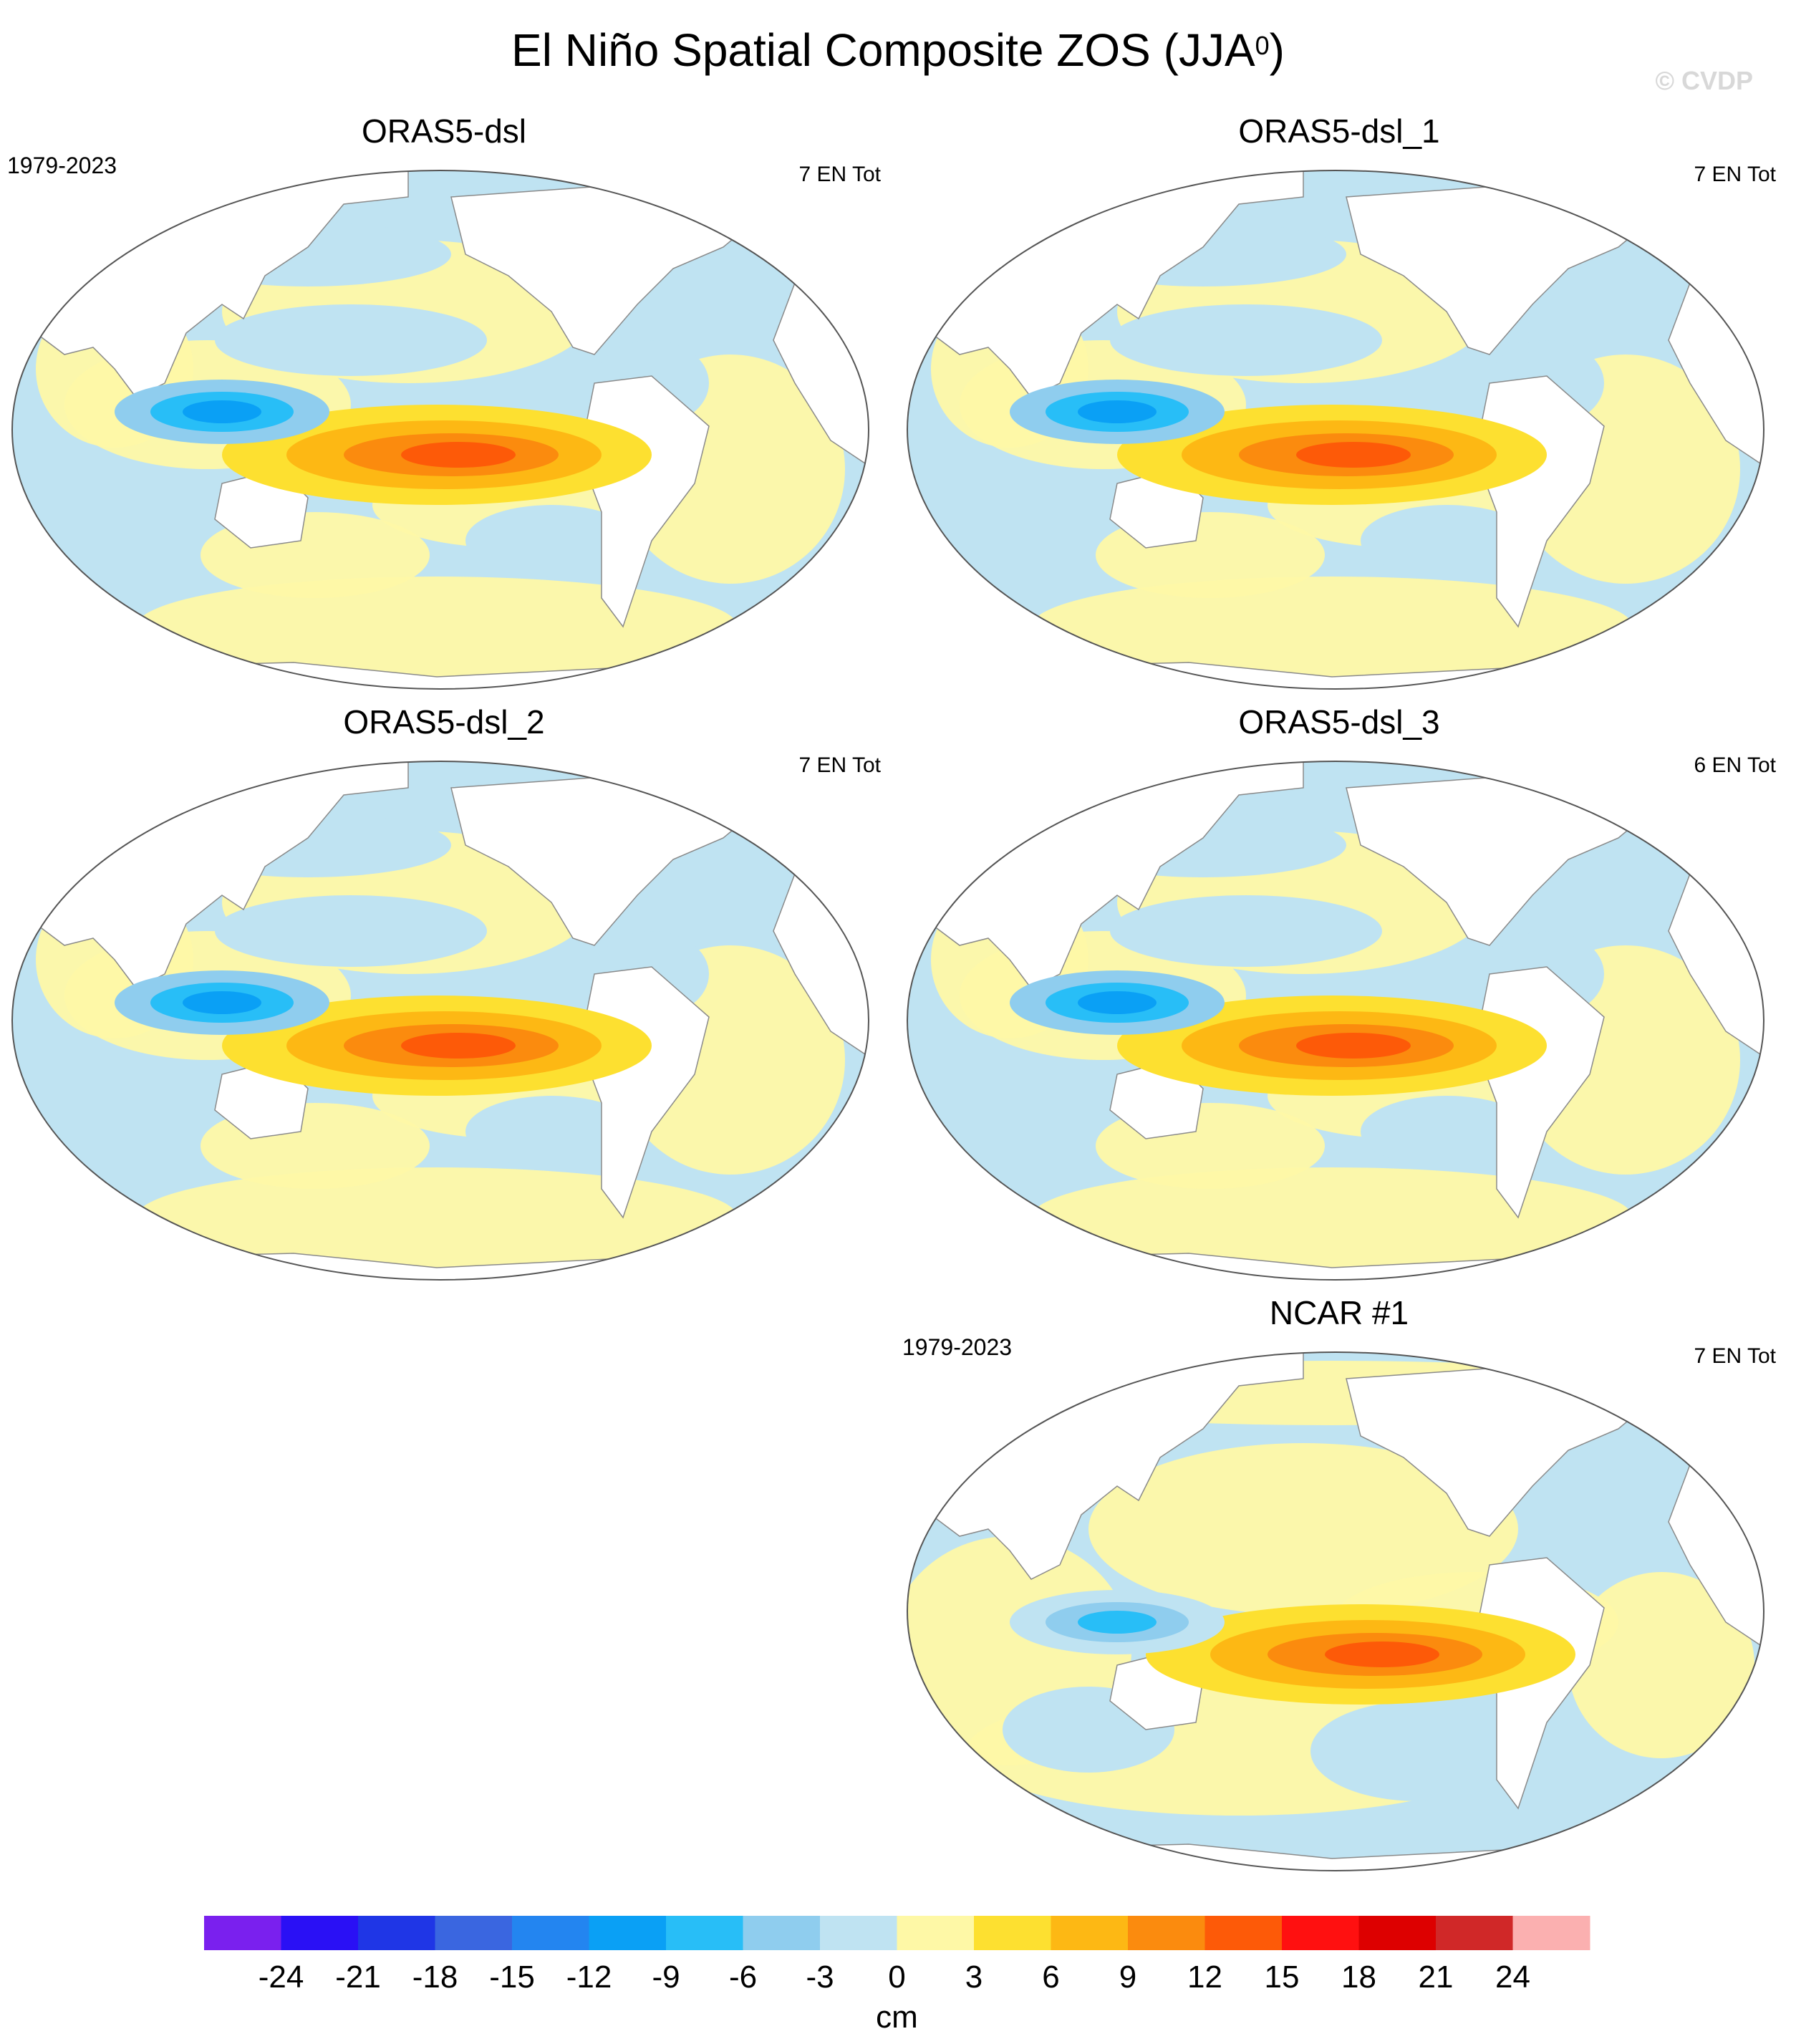 The width and height of the screenshot is (1796, 2044). I want to click on panel-title: ORAS5-dsl_3, so click(1339, 722).